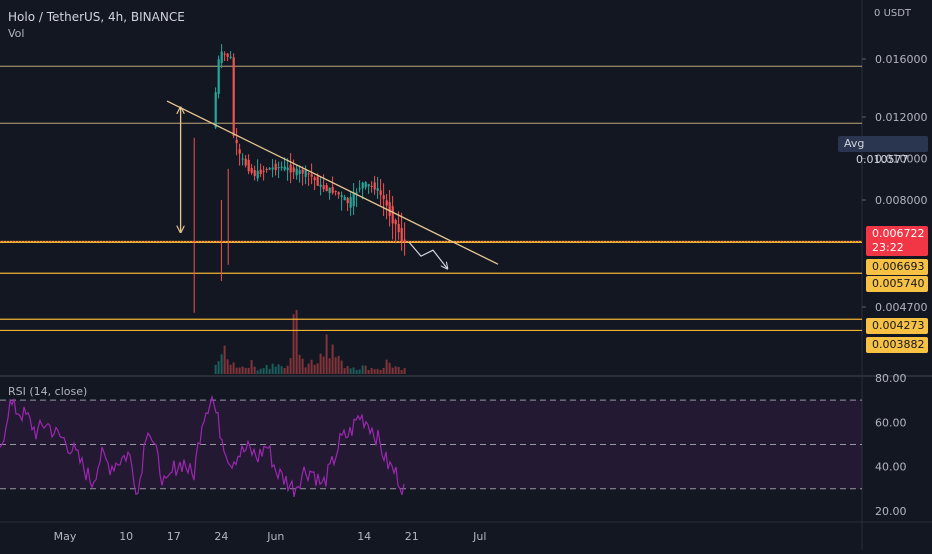 Image resolution: width=932 pixels, height=554 pixels. What do you see at coordinates (427, 254) in the screenshot?
I see `projection-arrow` at bounding box center [427, 254].